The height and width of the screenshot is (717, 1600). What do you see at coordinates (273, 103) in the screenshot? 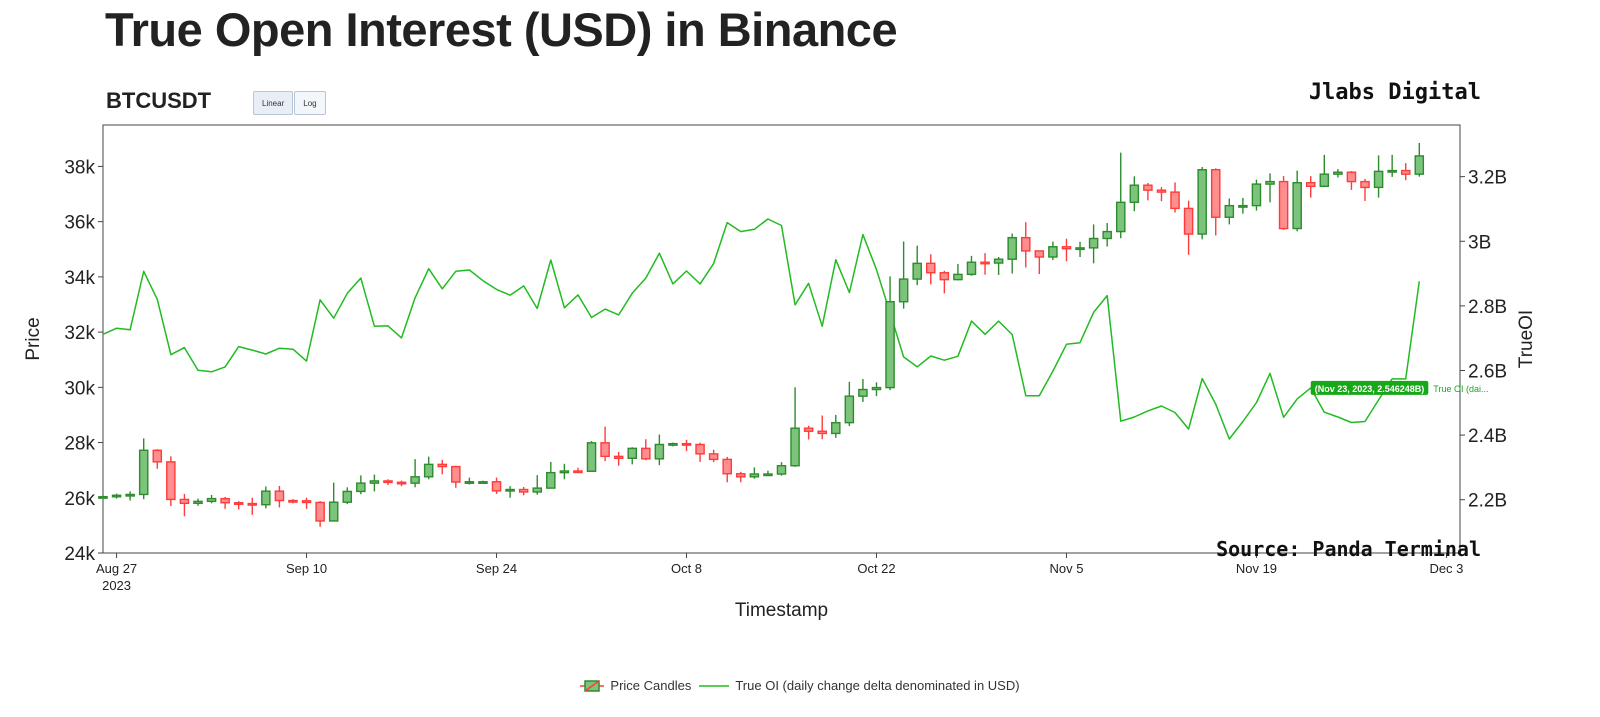
I see `linear-scale-button: Linear` at bounding box center [273, 103].